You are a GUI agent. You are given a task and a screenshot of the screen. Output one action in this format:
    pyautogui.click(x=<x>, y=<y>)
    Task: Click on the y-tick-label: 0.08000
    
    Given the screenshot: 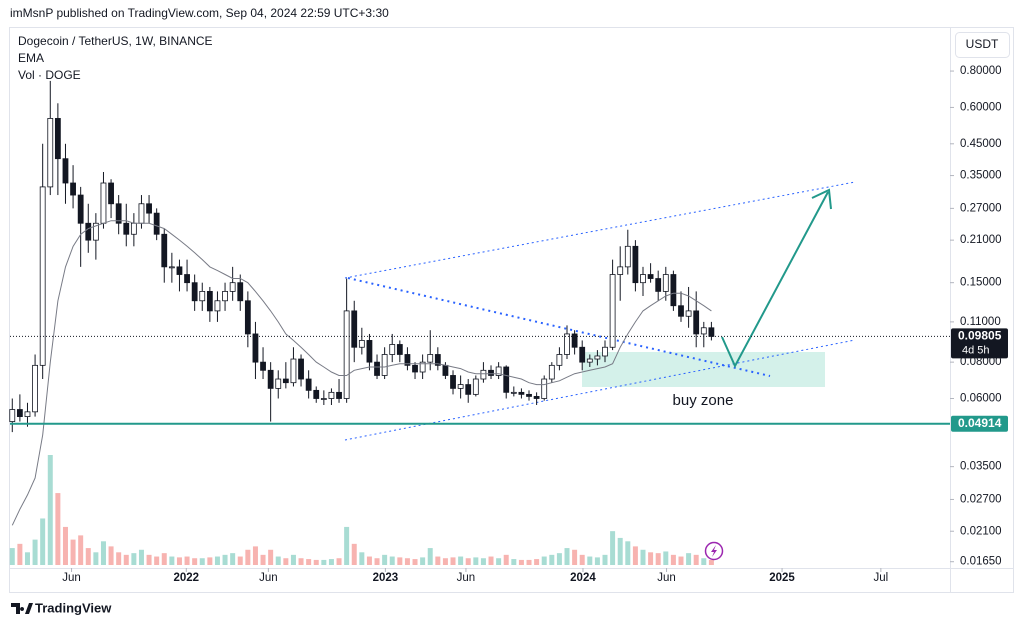 What is the action you would take?
    pyautogui.click(x=981, y=362)
    